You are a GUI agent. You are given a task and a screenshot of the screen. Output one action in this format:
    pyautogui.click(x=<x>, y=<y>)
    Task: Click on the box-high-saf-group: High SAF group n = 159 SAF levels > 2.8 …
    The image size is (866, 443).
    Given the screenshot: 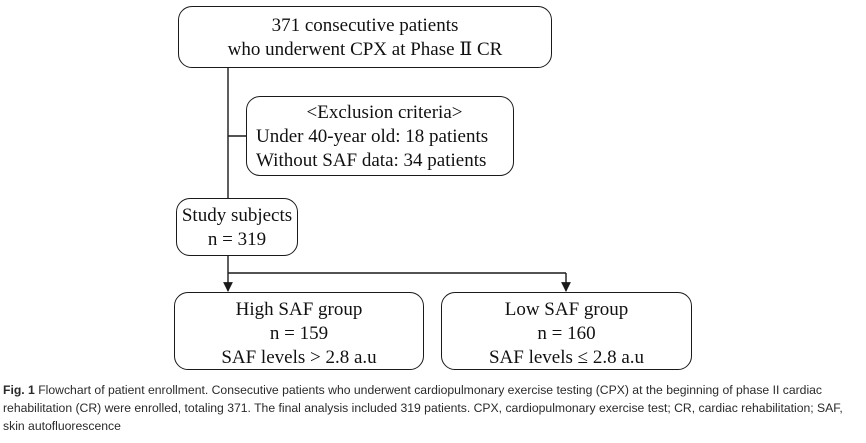 What is the action you would take?
    pyautogui.click(x=299, y=331)
    